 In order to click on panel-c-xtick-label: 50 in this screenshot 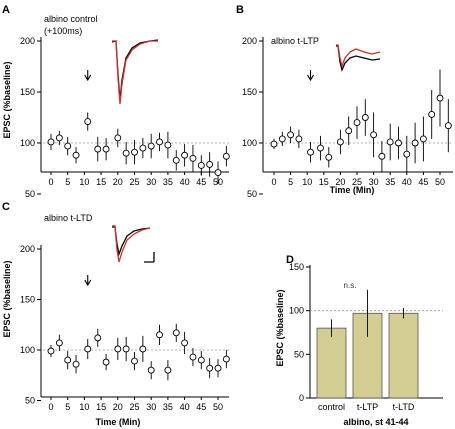, I will do `click(218, 407)`.